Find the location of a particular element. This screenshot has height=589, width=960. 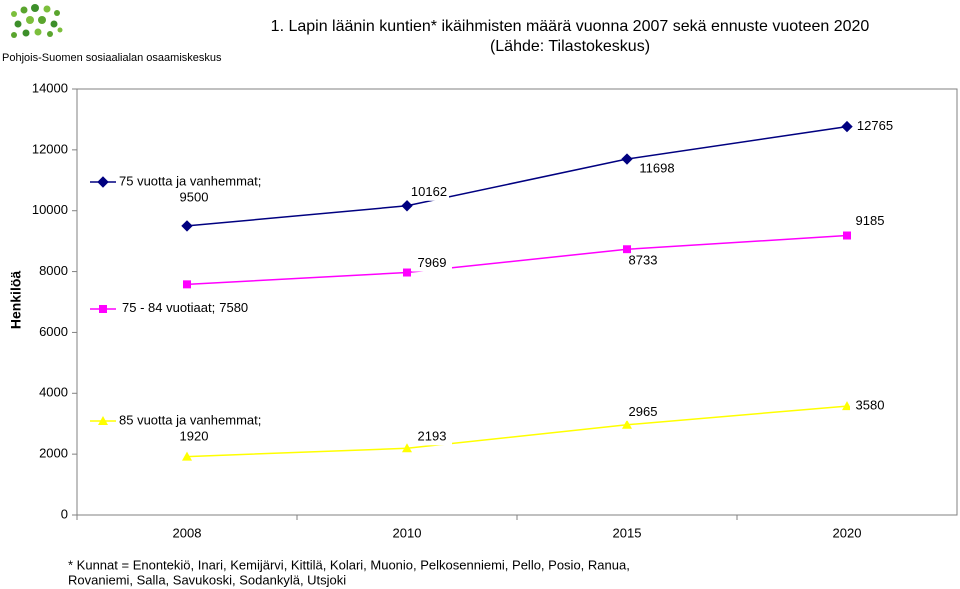

x-tick-label: 2010 is located at coordinates (407, 532).